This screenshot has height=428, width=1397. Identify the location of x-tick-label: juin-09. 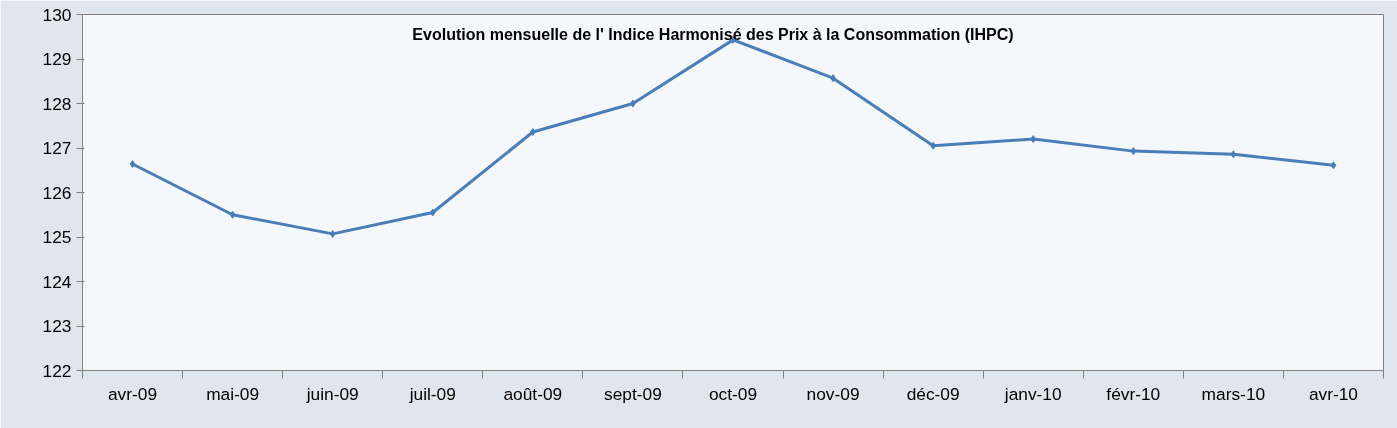
(332, 393).